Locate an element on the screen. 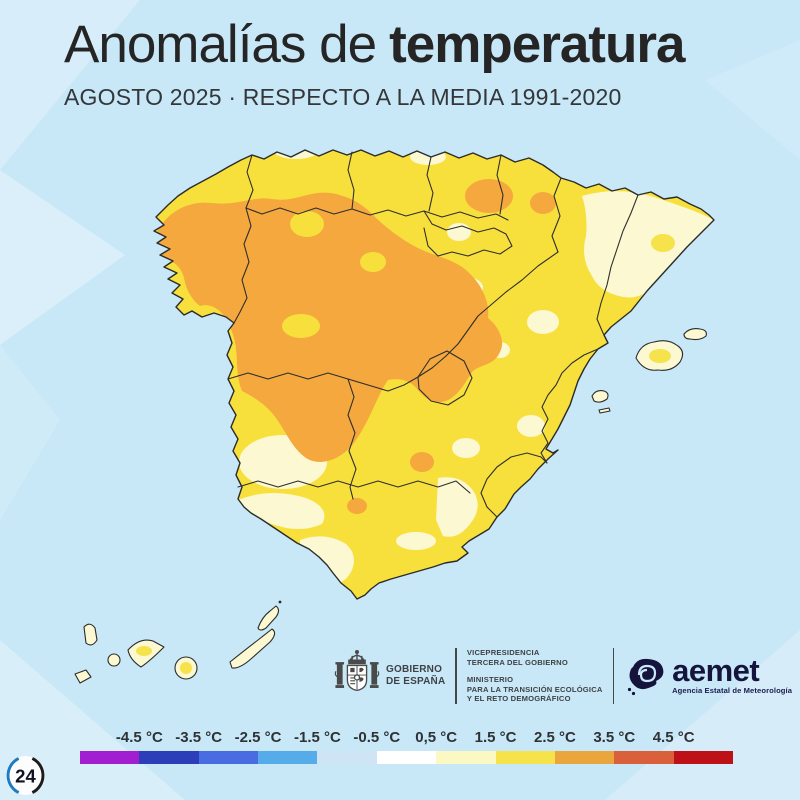 Image resolution: width=800 pixels, height=800 pixels. legend-tick-label: -2.5 °C is located at coordinates (258, 737).